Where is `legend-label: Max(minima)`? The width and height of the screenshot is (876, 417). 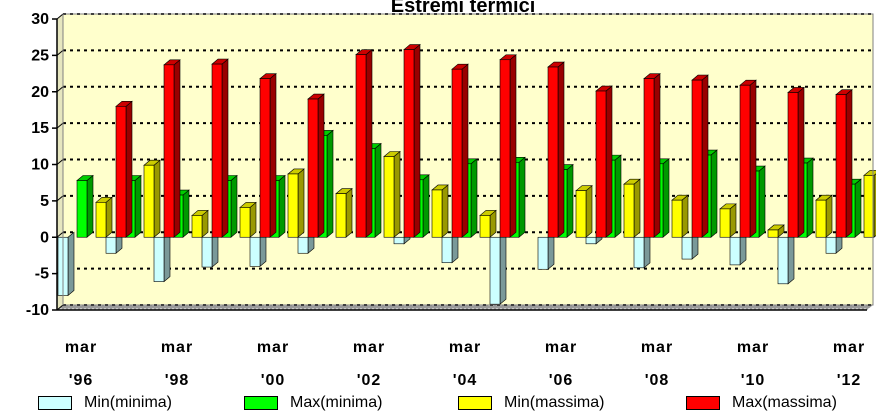 legend-label: Max(minima) is located at coordinates (336, 402).